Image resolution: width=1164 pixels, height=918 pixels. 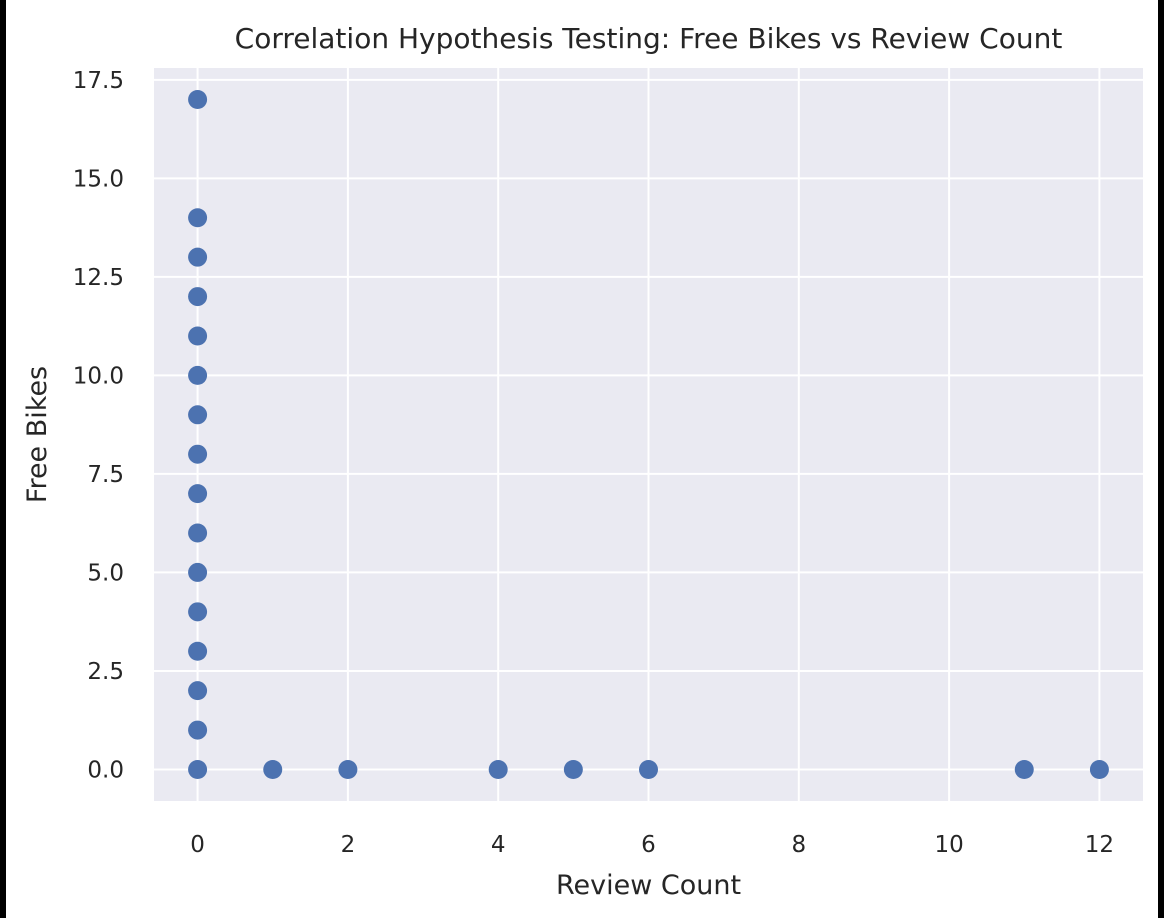 What do you see at coordinates (648, 885) in the screenshot?
I see `x-axis-title: Review Count` at bounding box center [648, 885].